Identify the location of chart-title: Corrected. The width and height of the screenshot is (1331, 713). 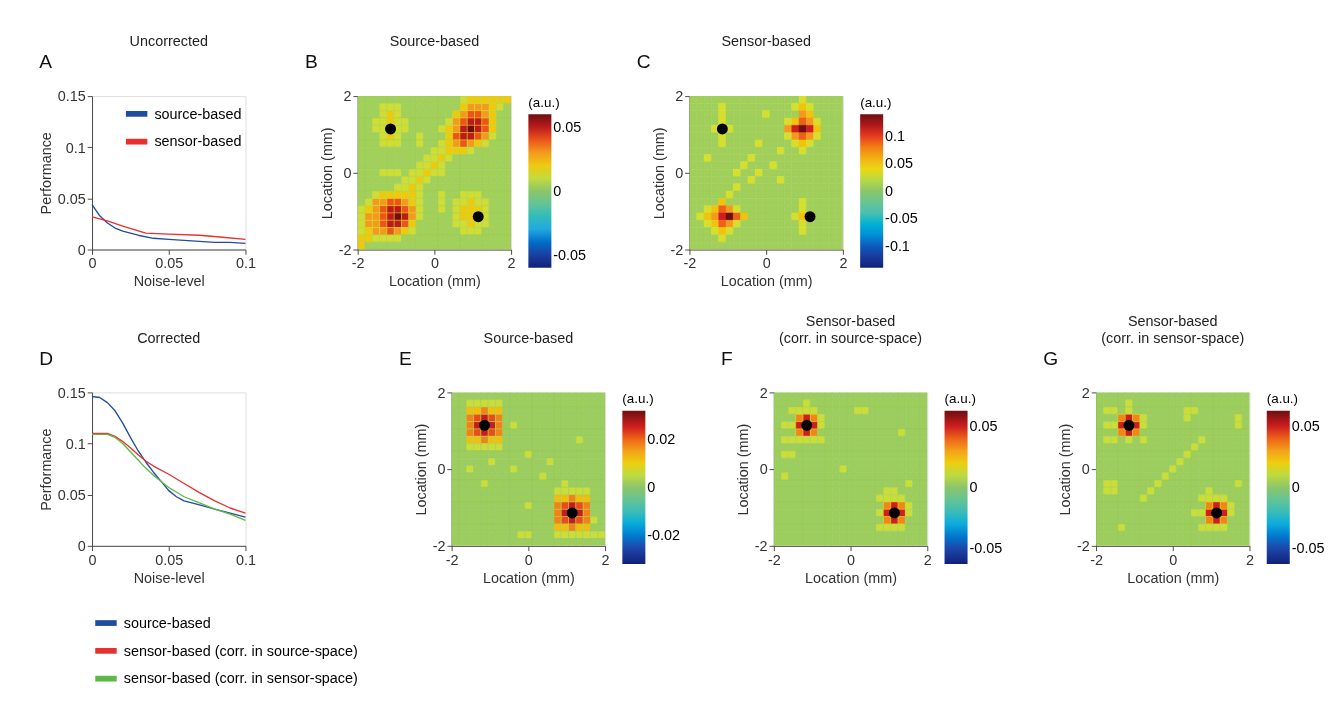
(169, 337).